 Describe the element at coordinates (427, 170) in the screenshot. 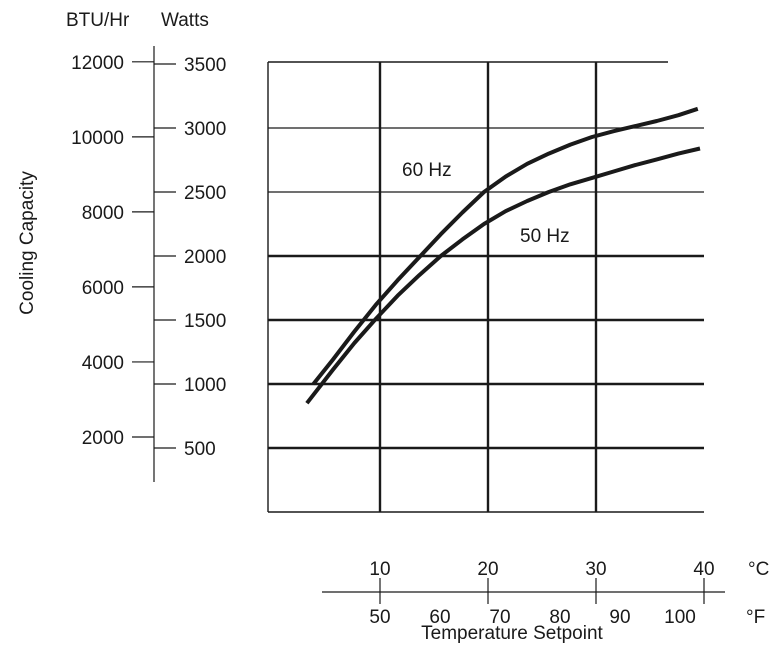

I see `series-label-60hz: 60 Hz` at that location.